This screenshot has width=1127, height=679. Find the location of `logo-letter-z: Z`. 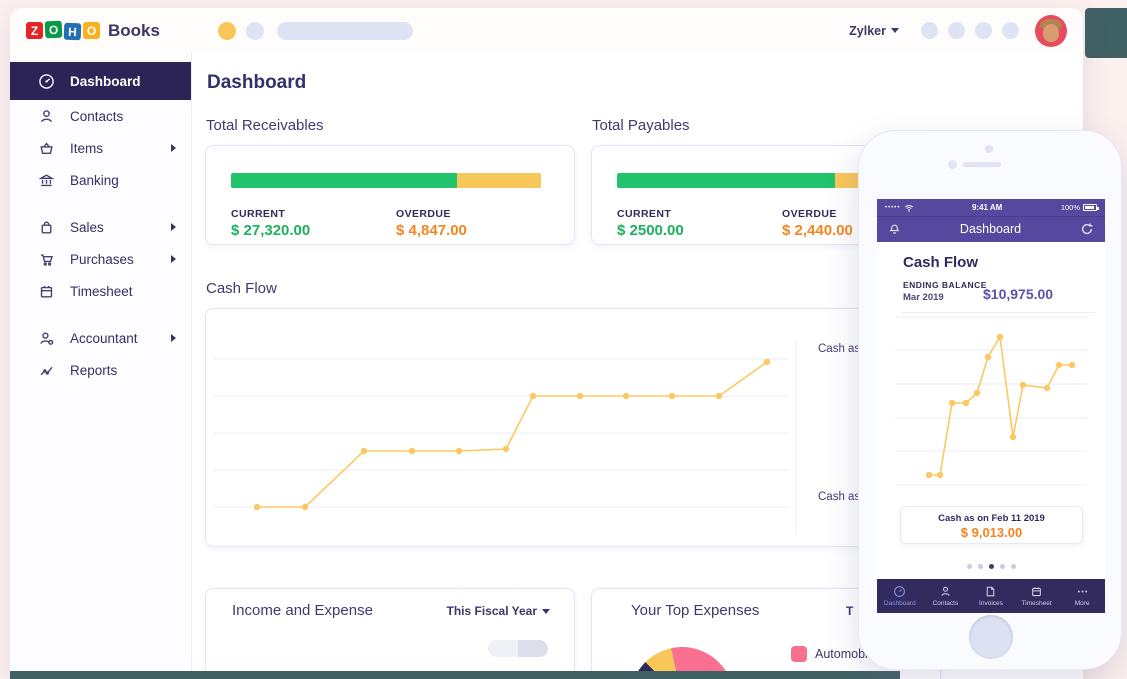

logo-letter-z: Z is located at coordinates (34, 30).